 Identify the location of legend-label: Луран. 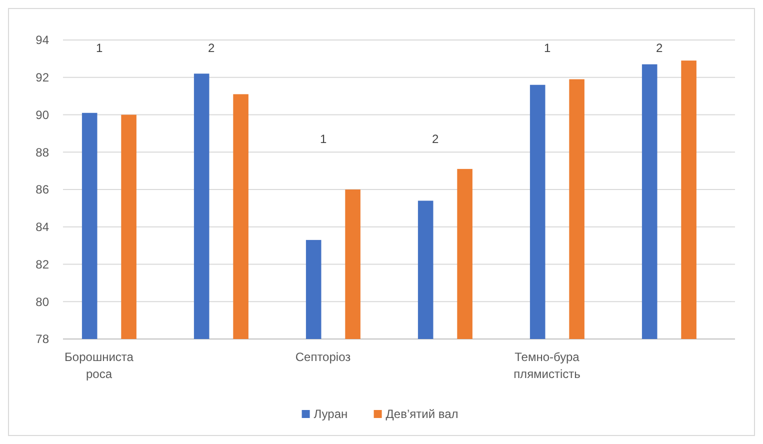
(331, 414).